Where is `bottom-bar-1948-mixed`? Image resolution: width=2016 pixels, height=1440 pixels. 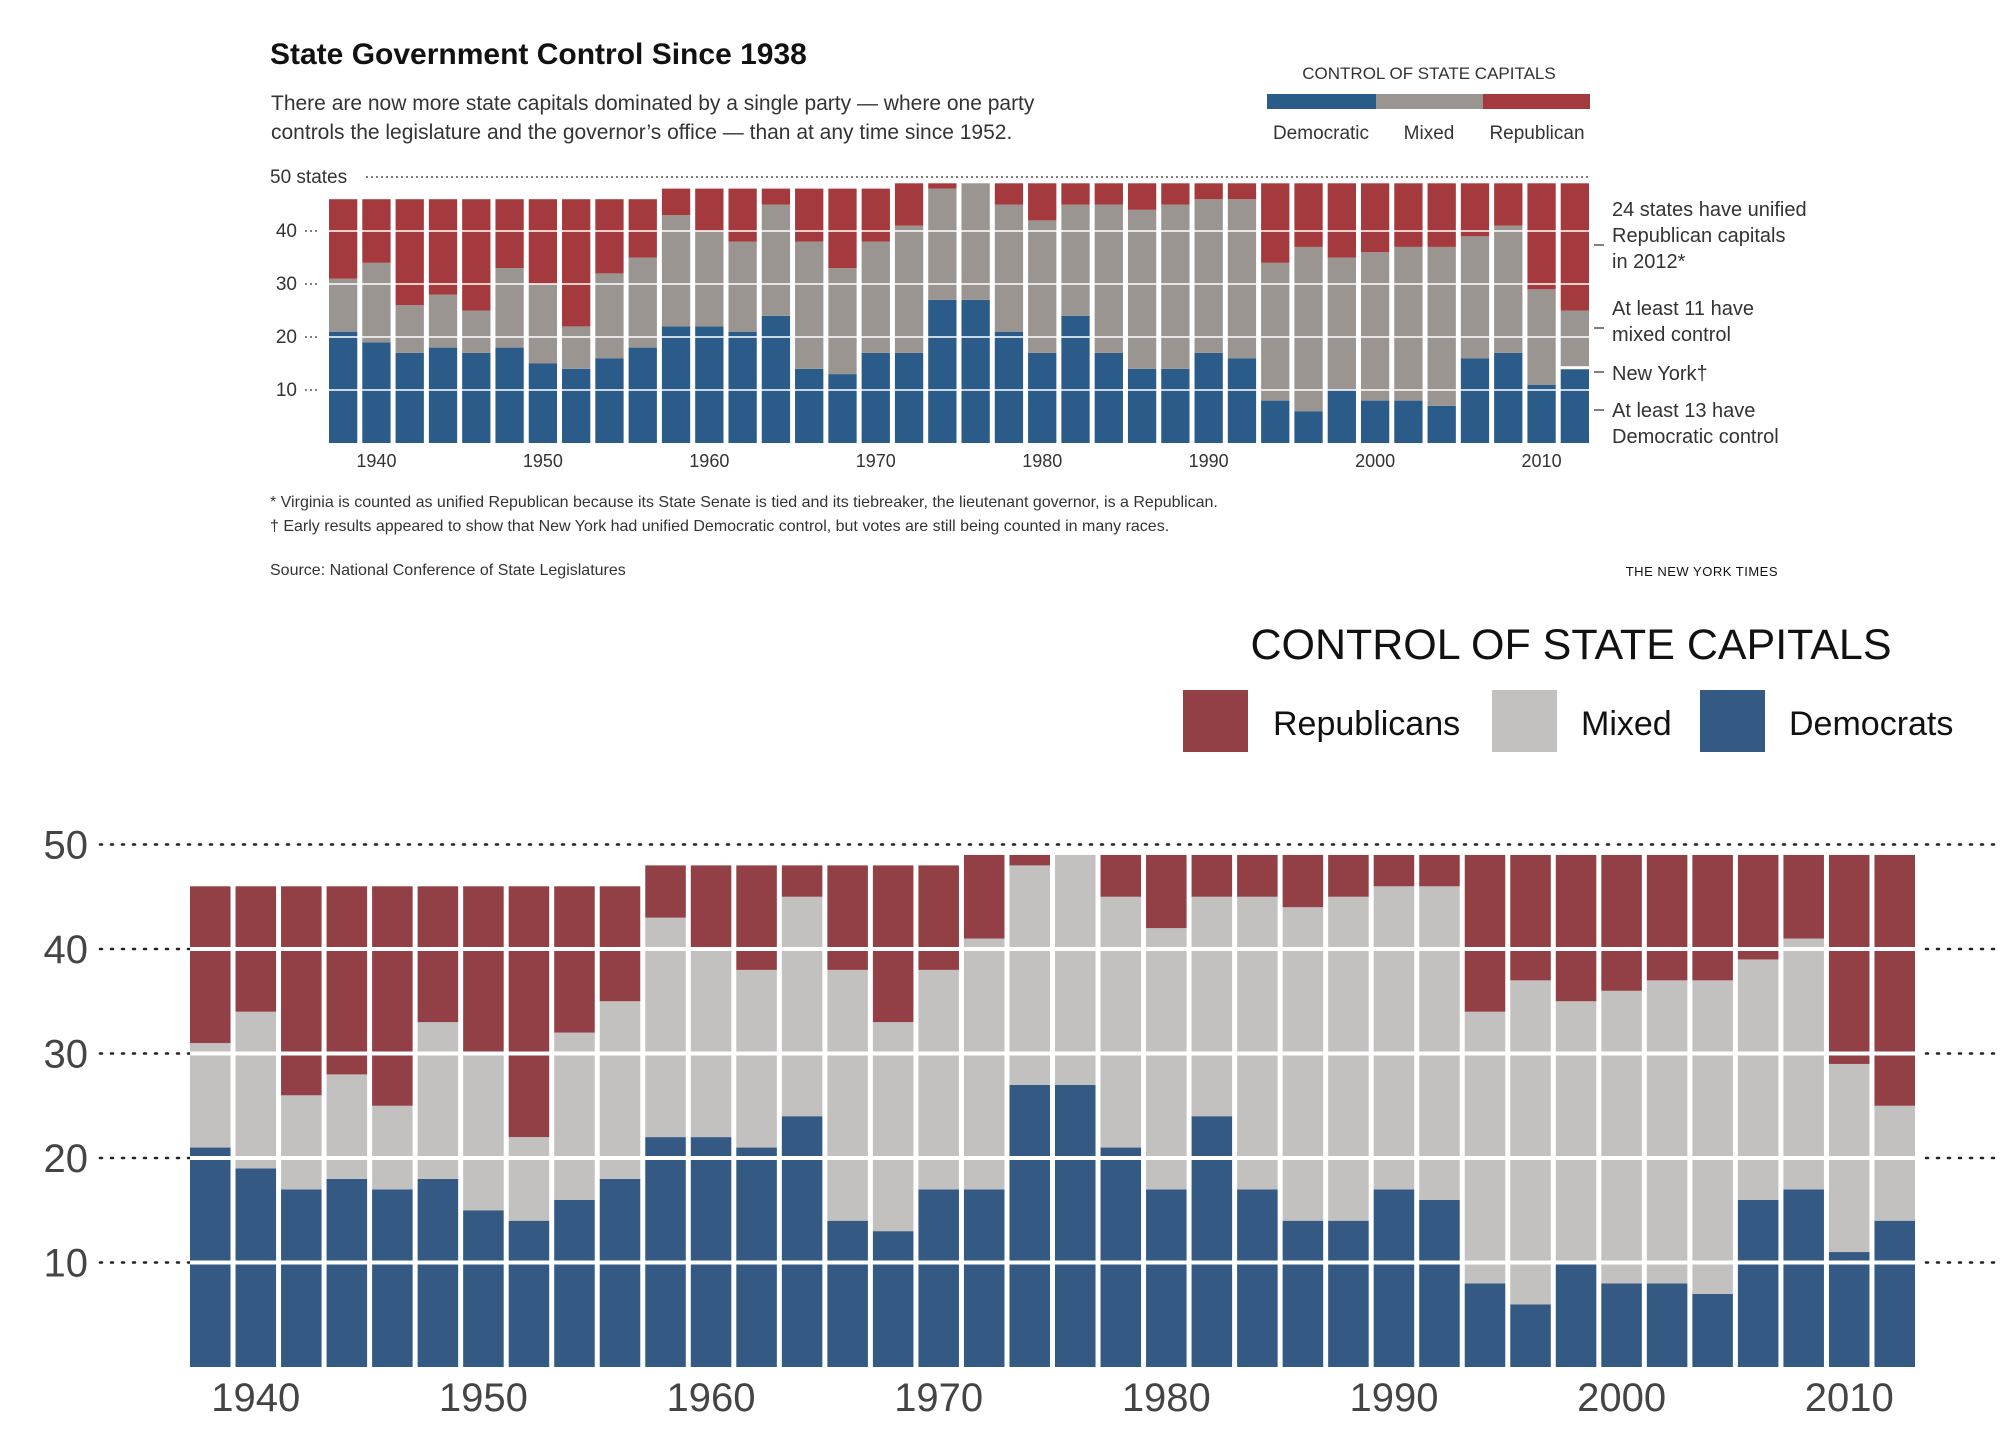
bottom-bar-1948-mixed is located at coordinates (438, 1100).